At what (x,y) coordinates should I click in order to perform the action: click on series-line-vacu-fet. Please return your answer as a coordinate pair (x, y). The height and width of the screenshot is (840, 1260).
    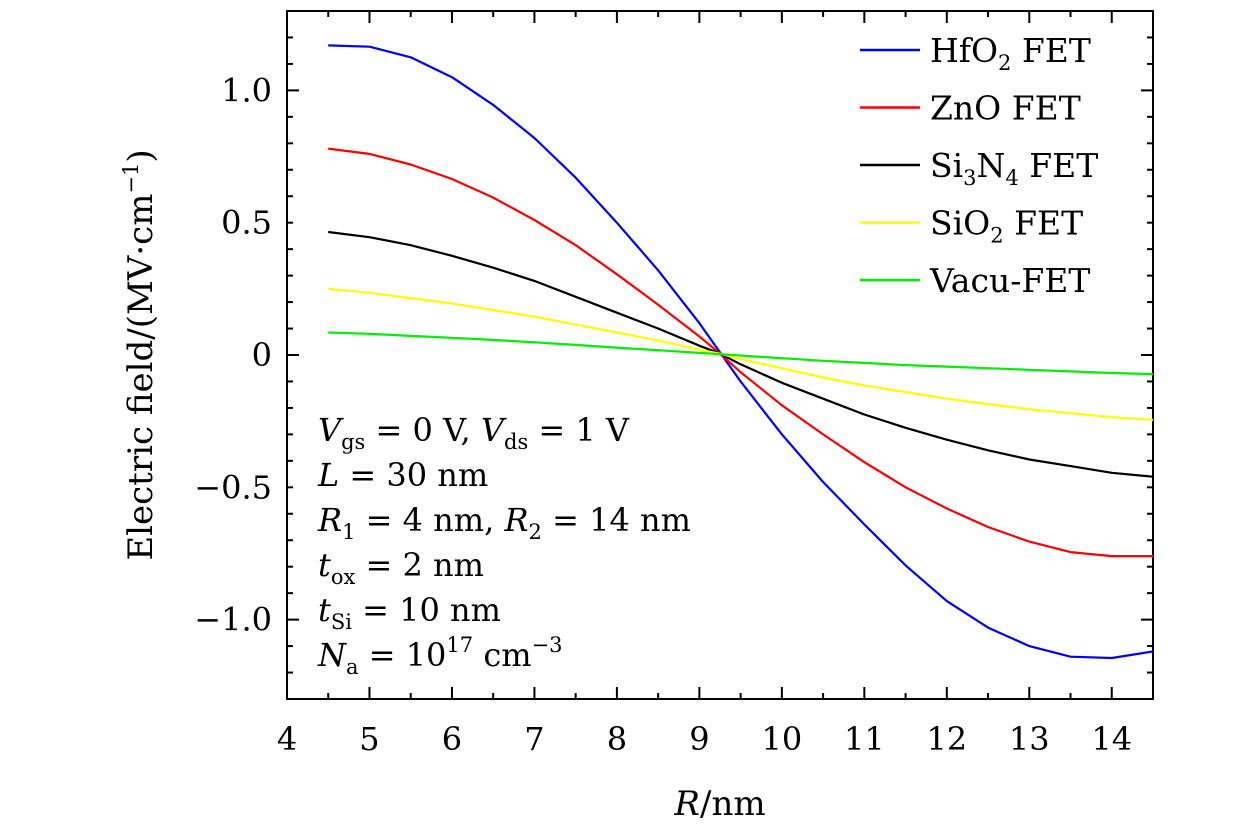
    Looking at the image, I should click on (741, 353).